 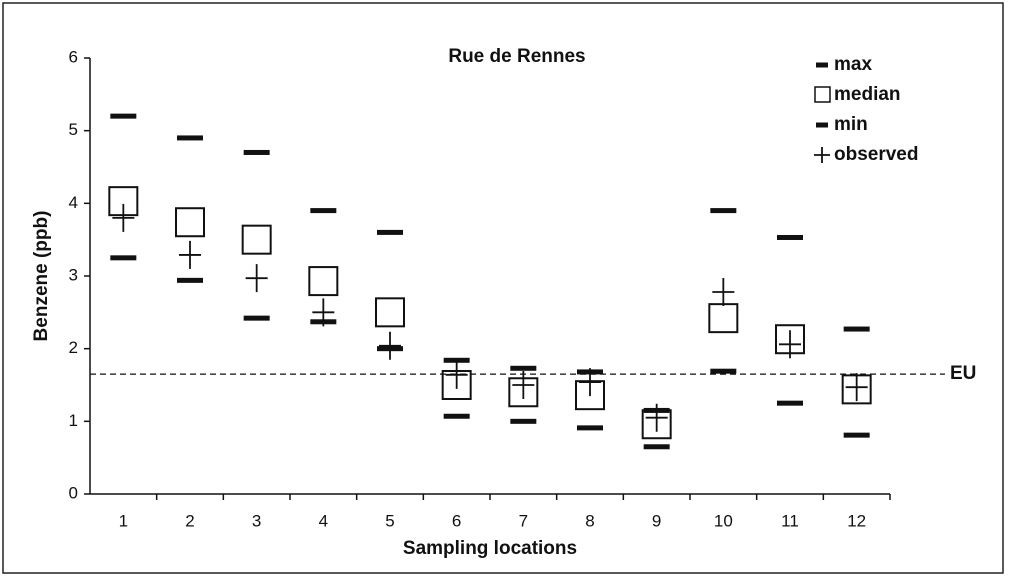 I want to click on x-tick-label: 12, so click(x=856, y=520).